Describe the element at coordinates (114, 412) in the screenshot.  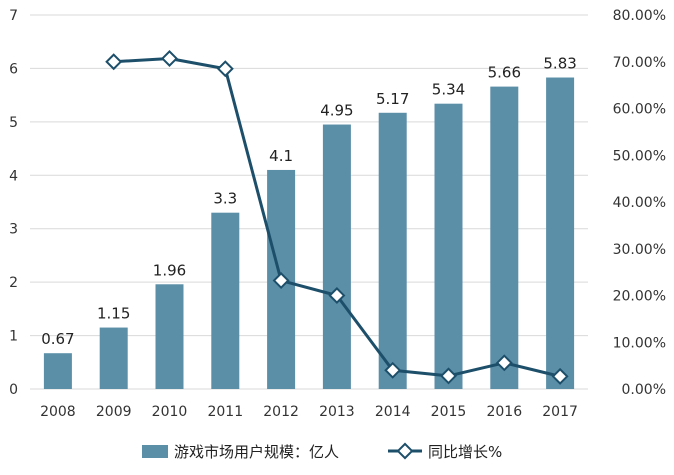
I see `x-tick-label: 2009` at that location.